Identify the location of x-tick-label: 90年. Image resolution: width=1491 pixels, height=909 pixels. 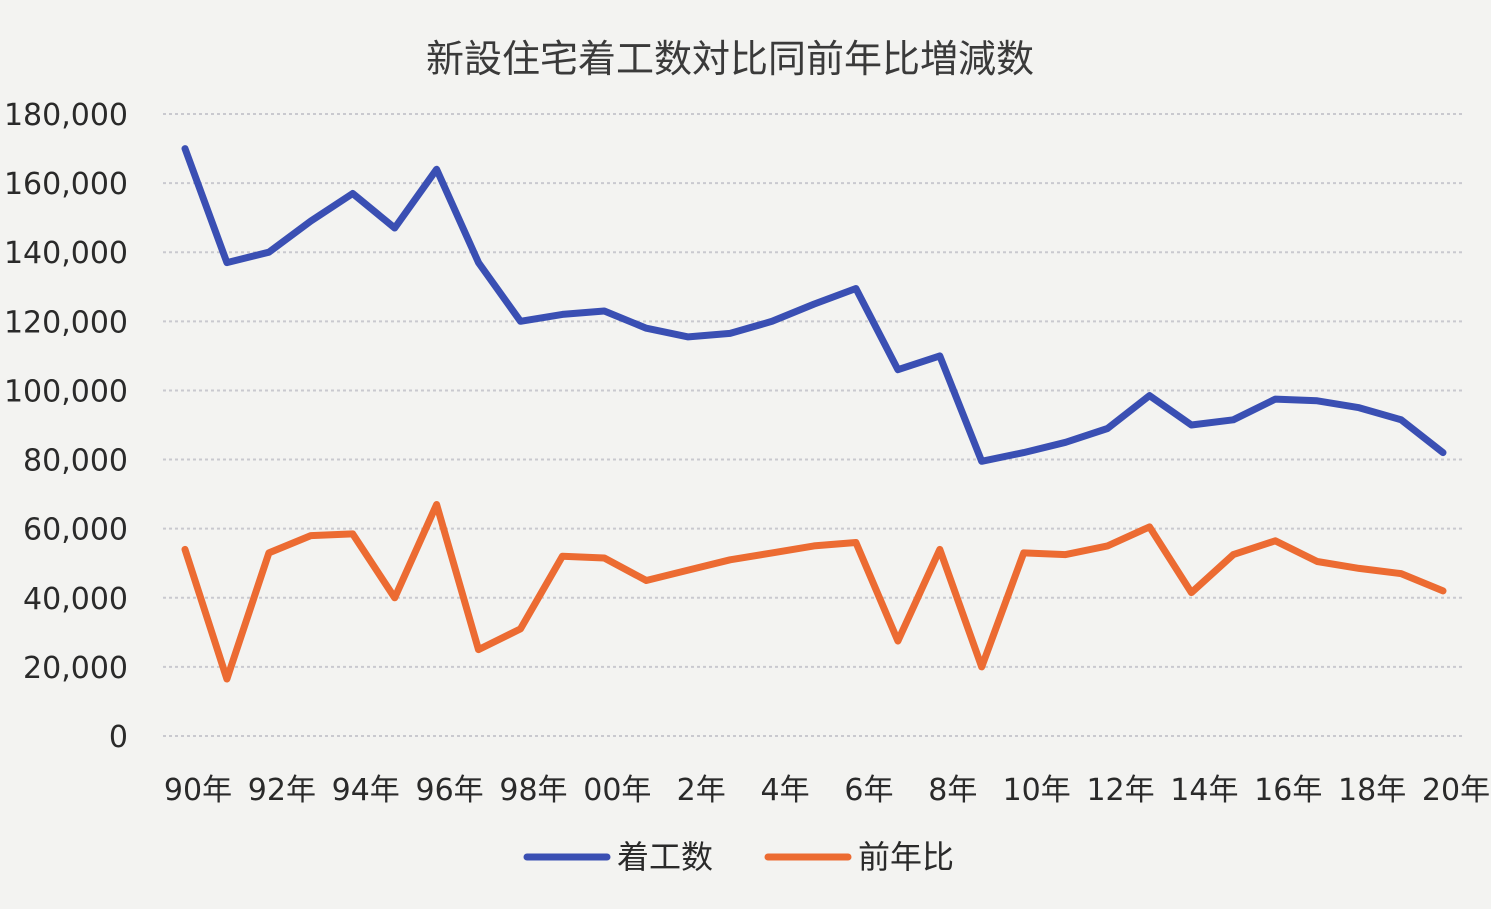
(198, 790).